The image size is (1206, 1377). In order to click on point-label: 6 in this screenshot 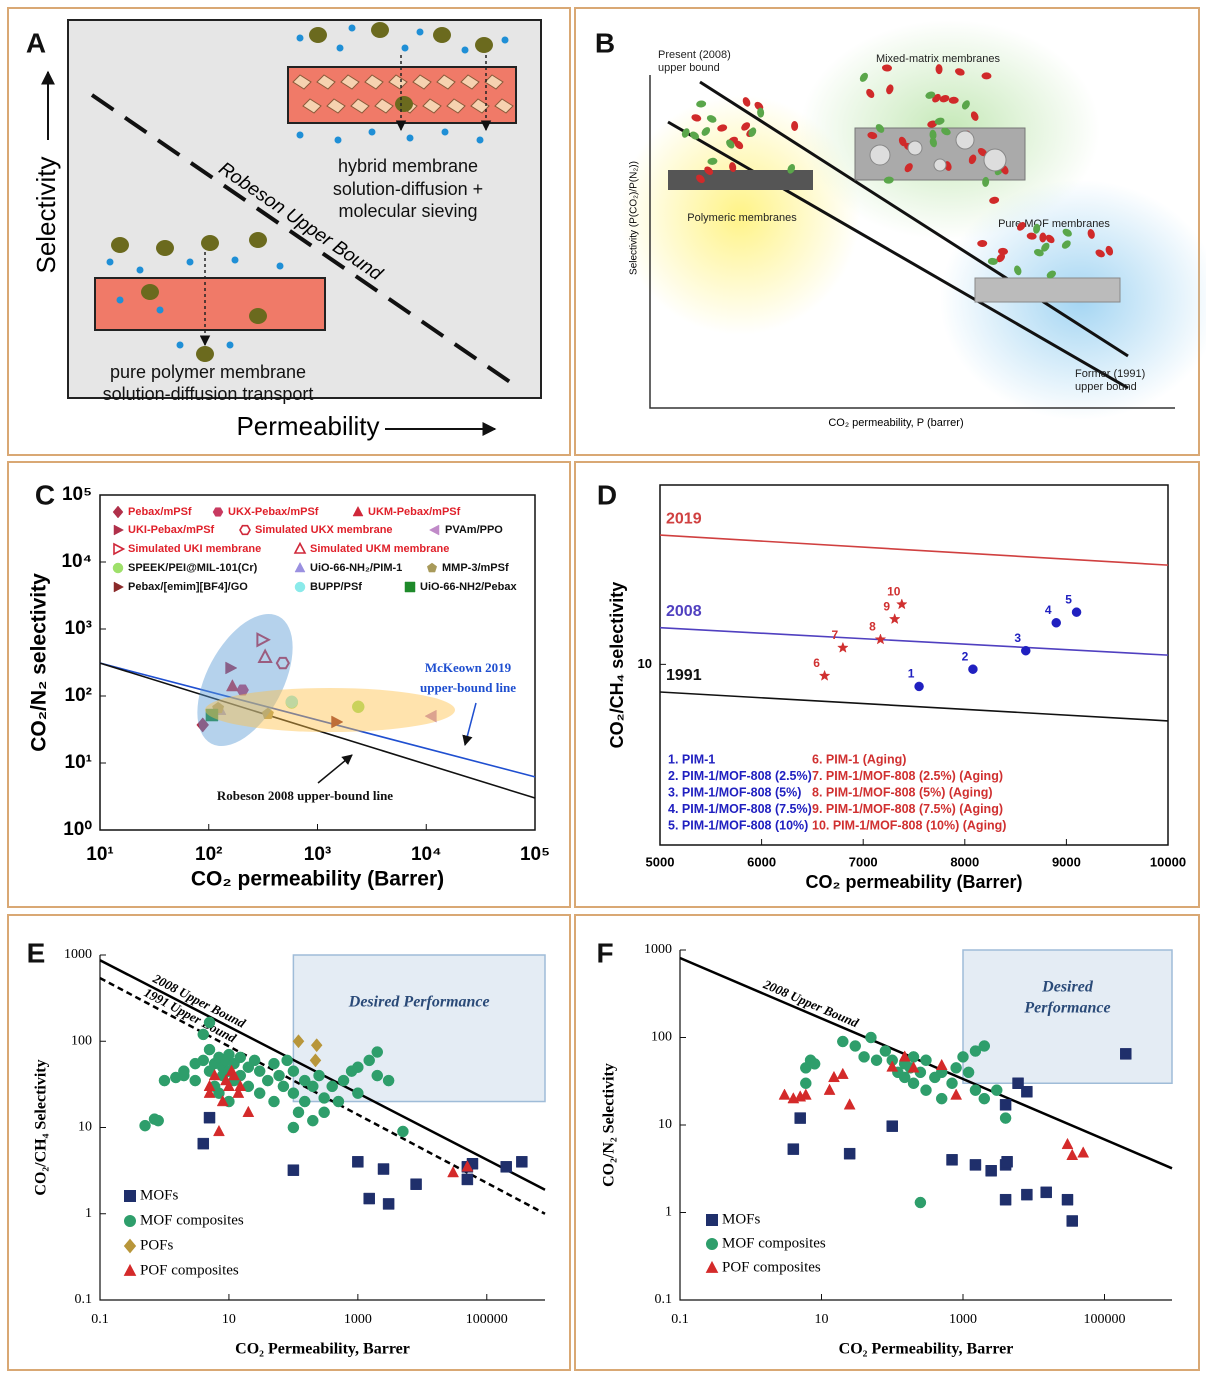, I will do `click(816, 663)`.